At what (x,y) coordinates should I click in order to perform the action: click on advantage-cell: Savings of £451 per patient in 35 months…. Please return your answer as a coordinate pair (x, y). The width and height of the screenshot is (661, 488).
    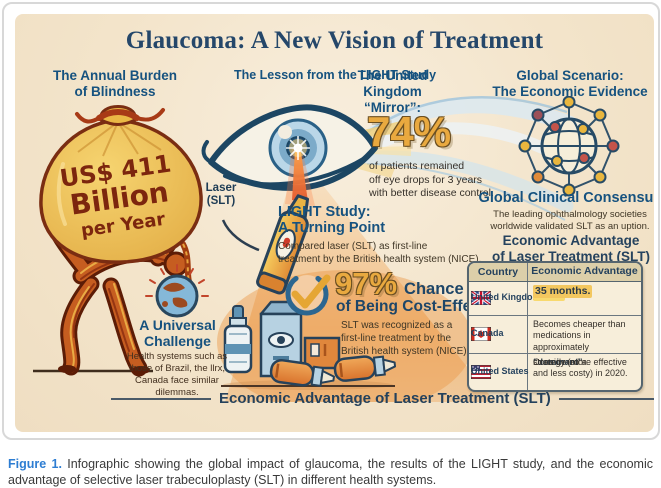
    Looking at the image, I should click on (584, 298).